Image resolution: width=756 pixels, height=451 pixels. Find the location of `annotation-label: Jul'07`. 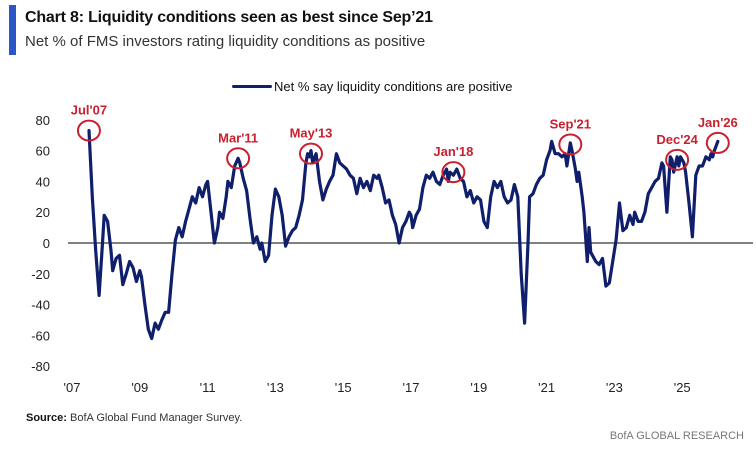

annotation-label: Jul'07 is located at coordinates (89, 110).